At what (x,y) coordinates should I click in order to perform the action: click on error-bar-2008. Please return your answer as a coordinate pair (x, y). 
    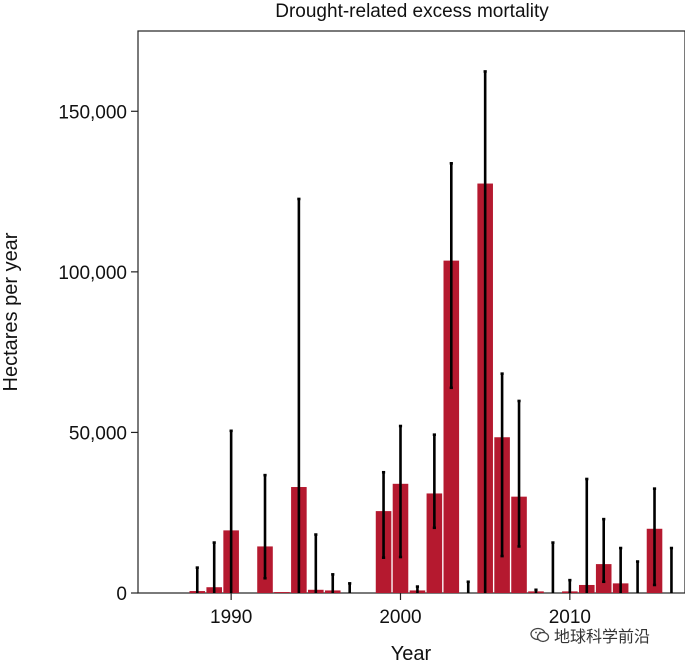
    Looking at the image, I should click on (536, 590).